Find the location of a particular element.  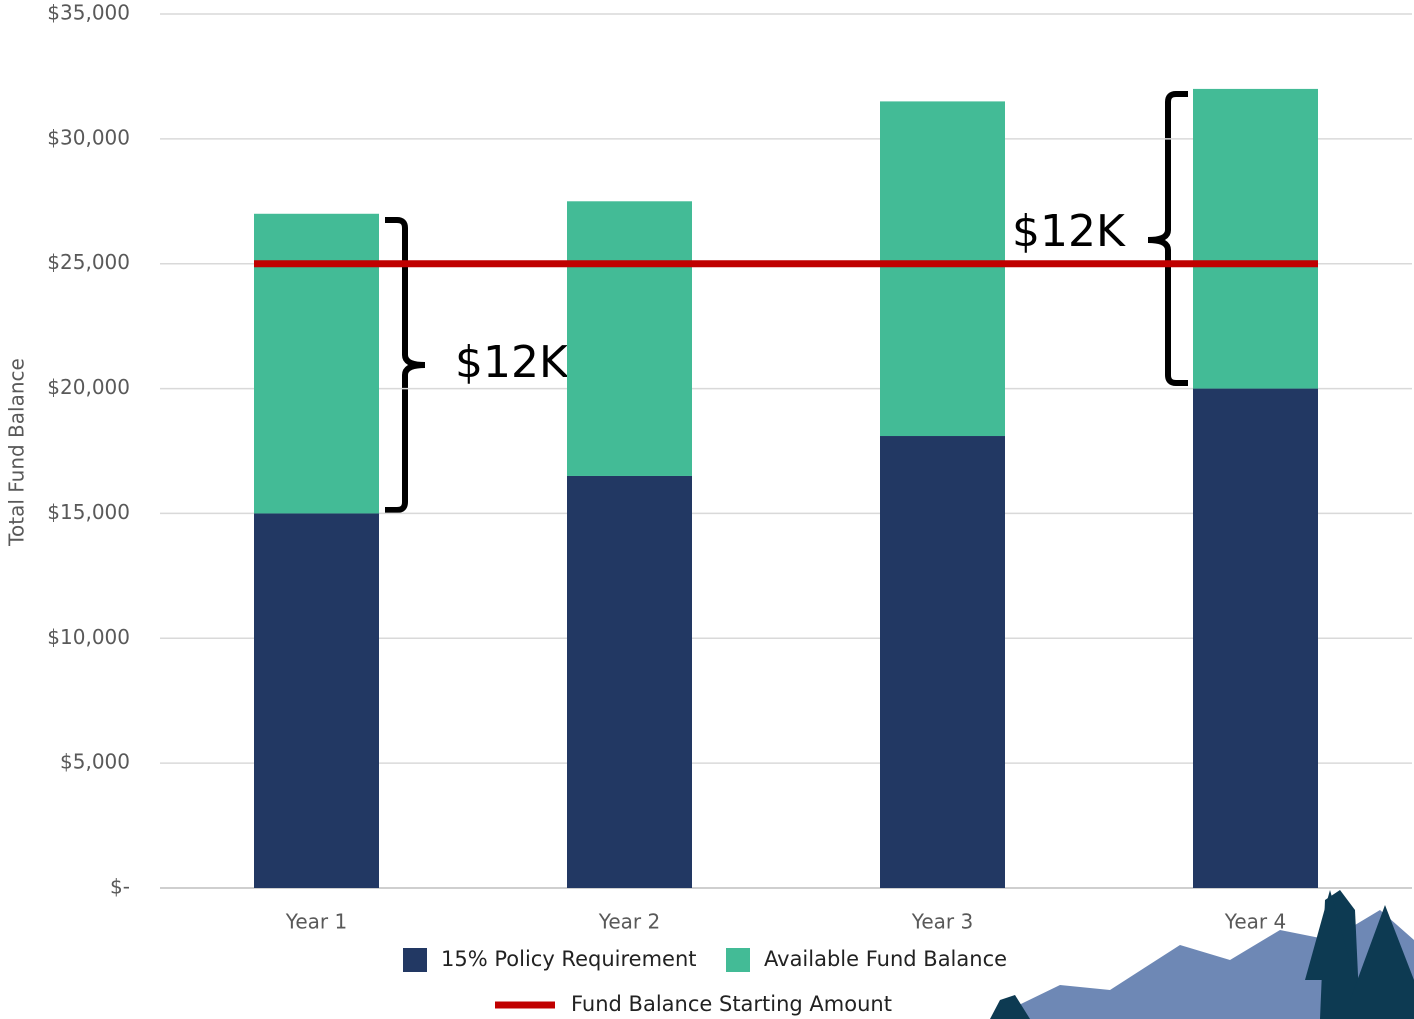

y-tick-label: $30,000 is located at coordinates (88, 137).